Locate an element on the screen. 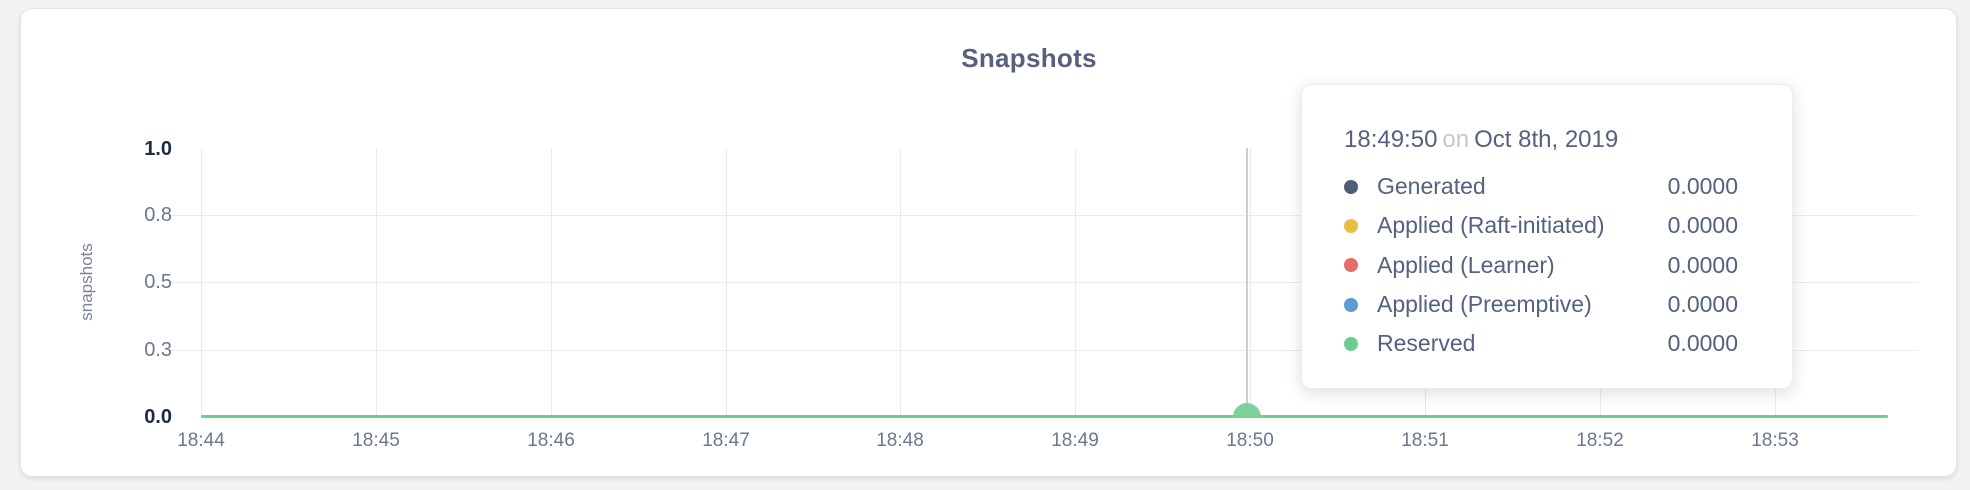 The width and height of the screenshot is (1970, 490). x-tick-label: 18:44 is located at coordinates (201, 440).